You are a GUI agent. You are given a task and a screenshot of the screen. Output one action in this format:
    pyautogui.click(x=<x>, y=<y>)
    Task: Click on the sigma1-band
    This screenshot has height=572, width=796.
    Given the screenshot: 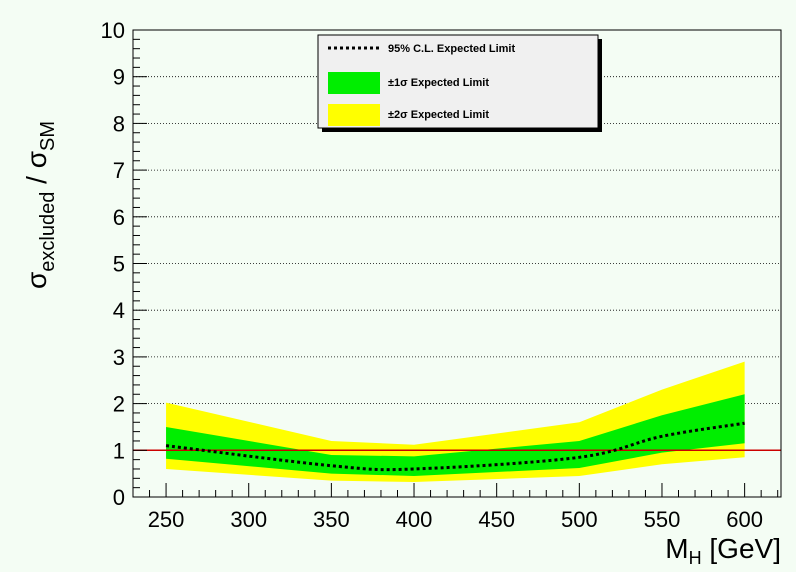 What is the action you would take?
    pyautogui.click(x=455, y=435)
    